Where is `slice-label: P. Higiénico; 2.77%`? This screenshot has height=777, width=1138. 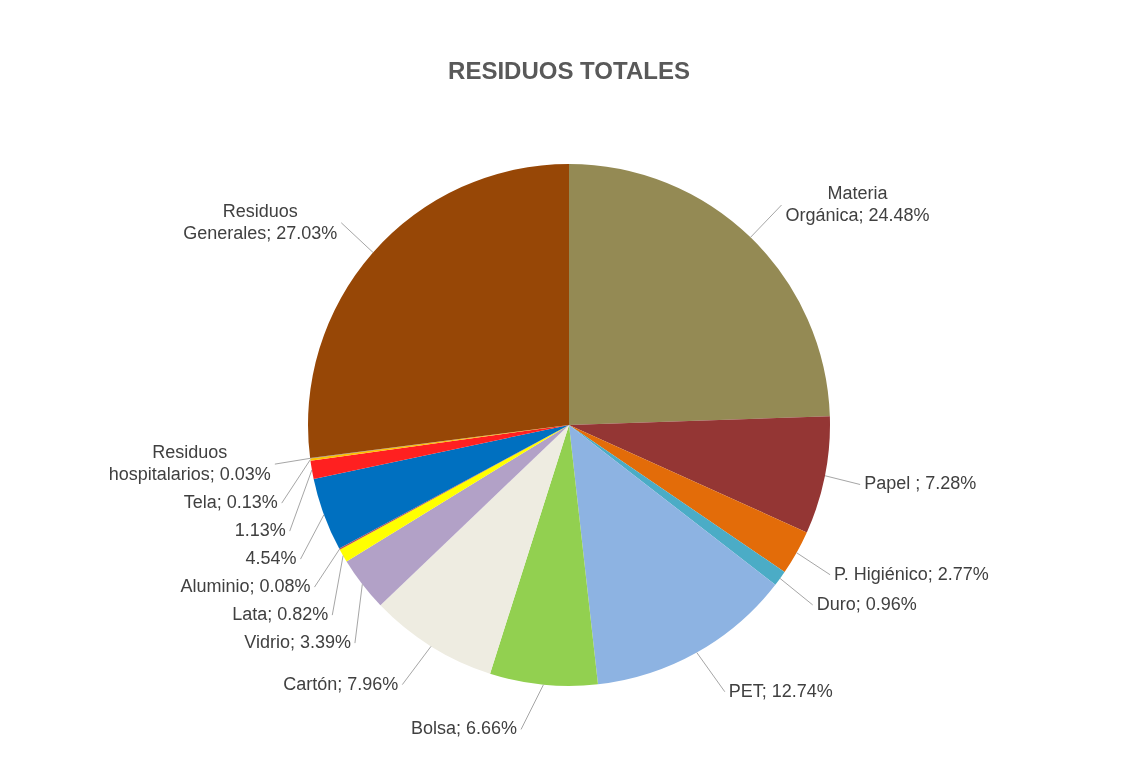 slice-label: P. Higiénico; 2.77% is located at coordinates (911, 573).